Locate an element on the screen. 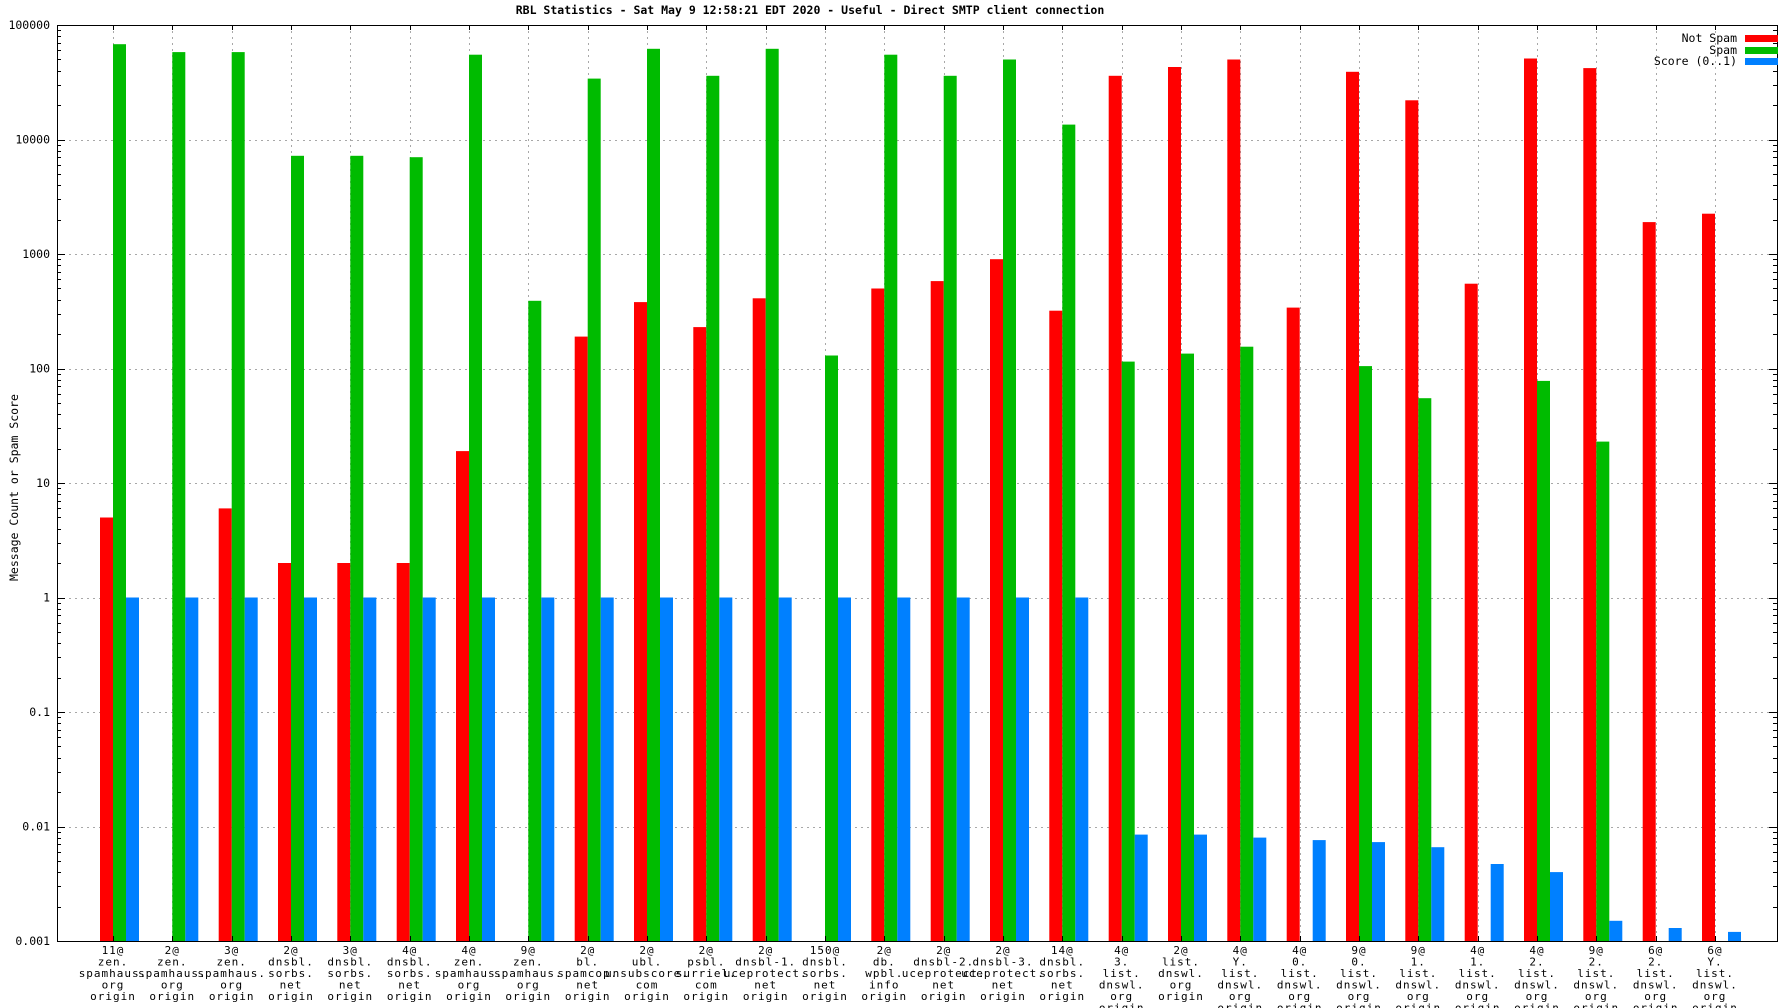 This screenshot has height=1008, width=1792. x-label-25-line-4: org is located at coordinates (1596, 996).